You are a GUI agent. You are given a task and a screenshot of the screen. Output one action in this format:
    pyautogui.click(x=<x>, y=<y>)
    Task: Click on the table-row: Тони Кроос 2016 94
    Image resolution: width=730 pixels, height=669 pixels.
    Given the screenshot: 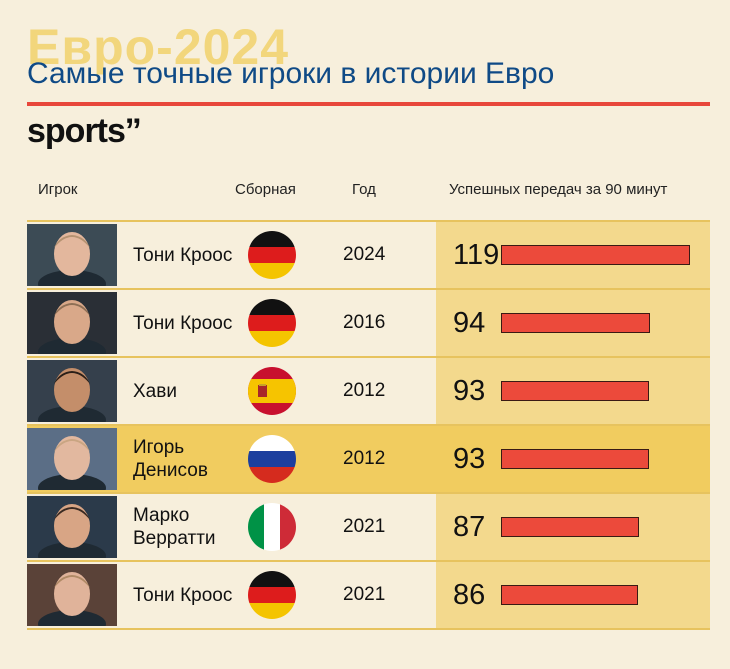 What is the action you would take?
    pyautogui.click(x=368, y=324)
    